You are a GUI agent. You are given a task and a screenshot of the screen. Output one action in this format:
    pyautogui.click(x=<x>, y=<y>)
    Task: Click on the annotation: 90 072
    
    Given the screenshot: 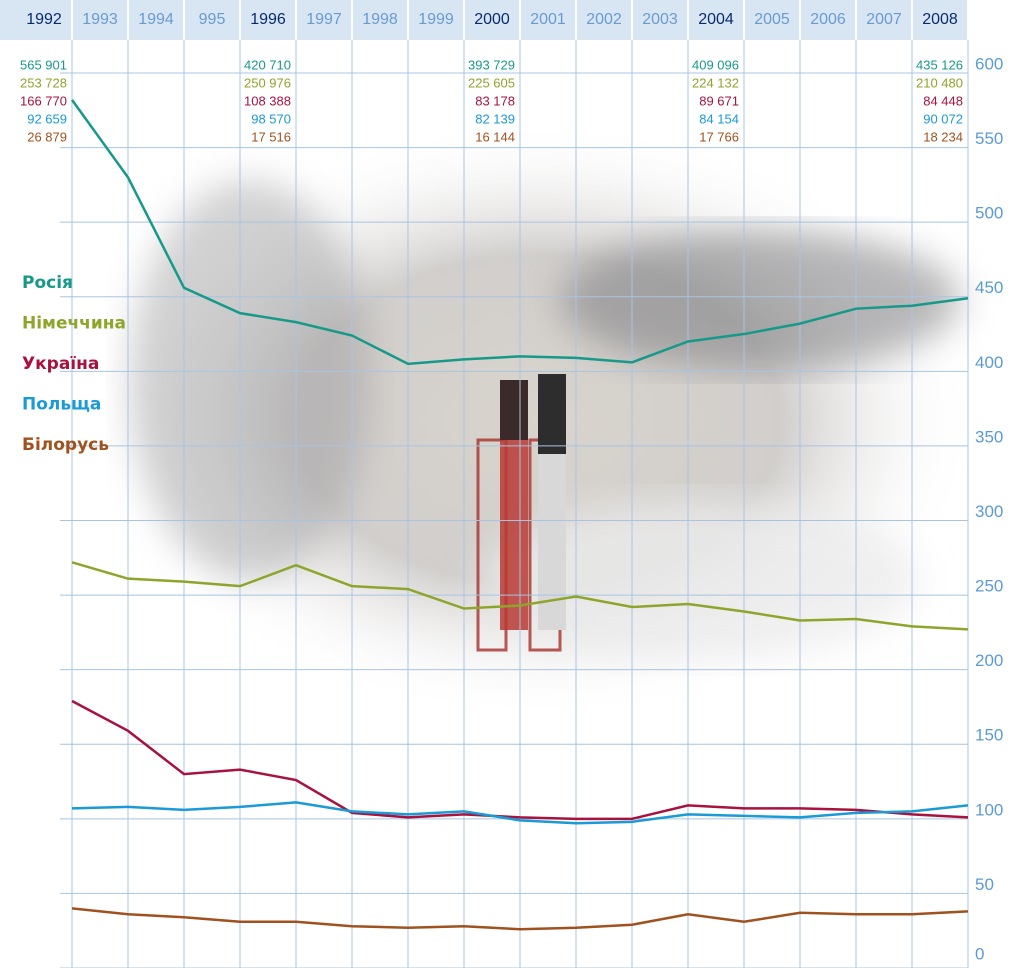 What is the action you would take?
    pyautogui.click(x=943, y=118)
    